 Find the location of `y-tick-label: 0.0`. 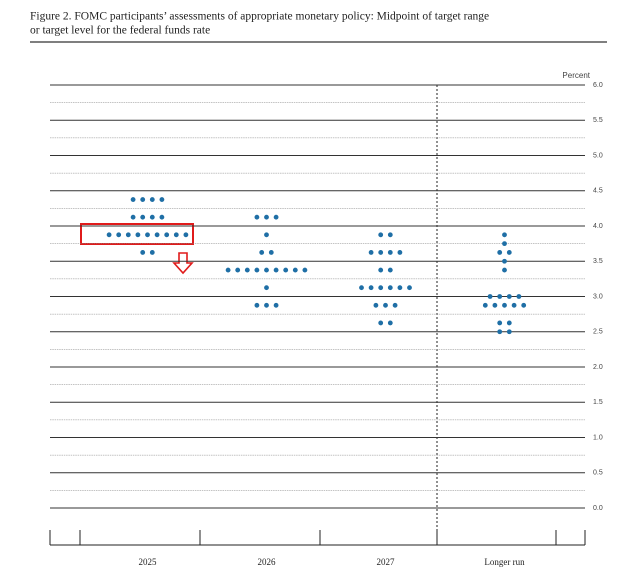

y-tick-label: 0.0 is located at coordinates (598, 508).